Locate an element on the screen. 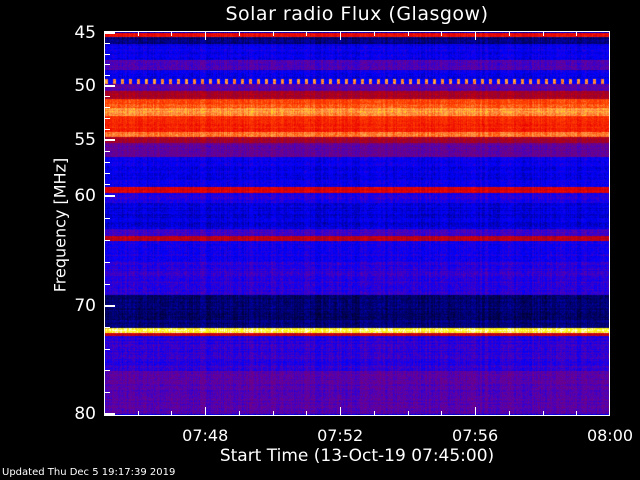 The image size is (640, 480). y-tick-label: 55 is located at coordinates (85, 140).